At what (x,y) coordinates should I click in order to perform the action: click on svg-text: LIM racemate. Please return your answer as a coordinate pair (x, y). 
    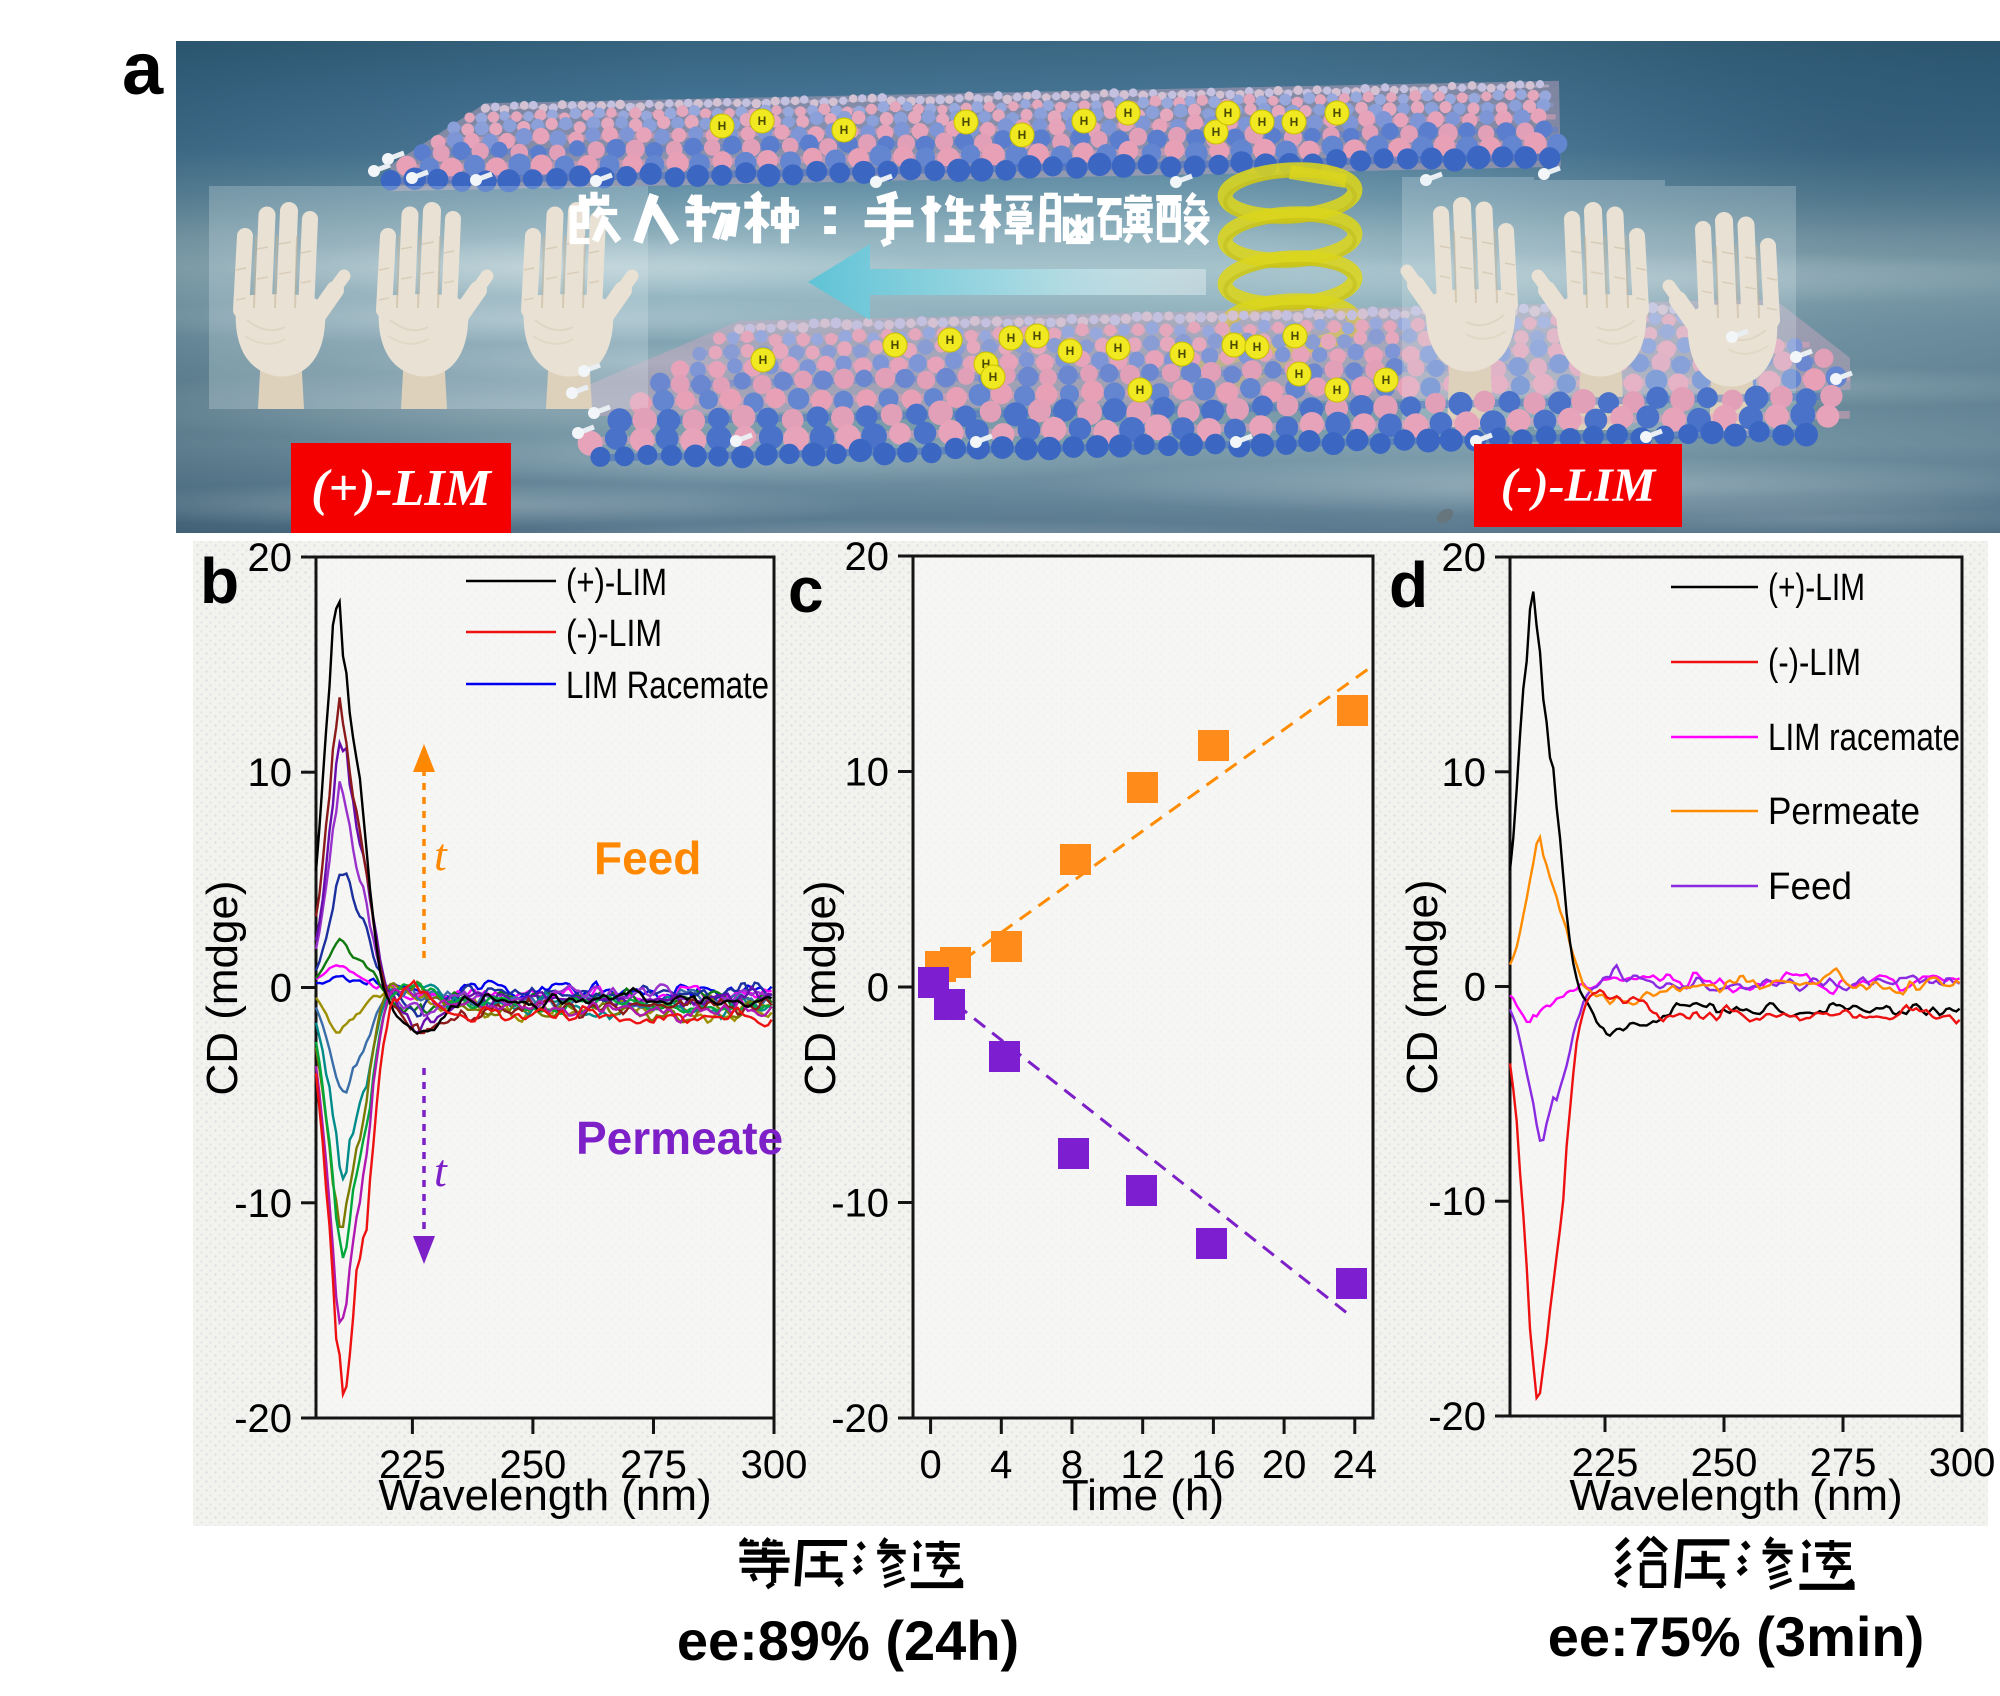
    Looking at the image, I should click on (1864, 738).